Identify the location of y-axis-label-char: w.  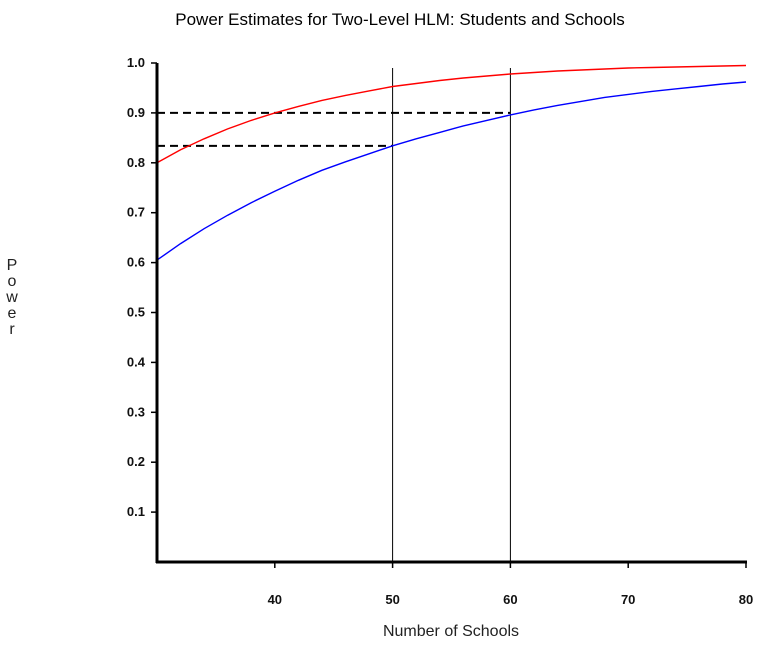
(11, 297).